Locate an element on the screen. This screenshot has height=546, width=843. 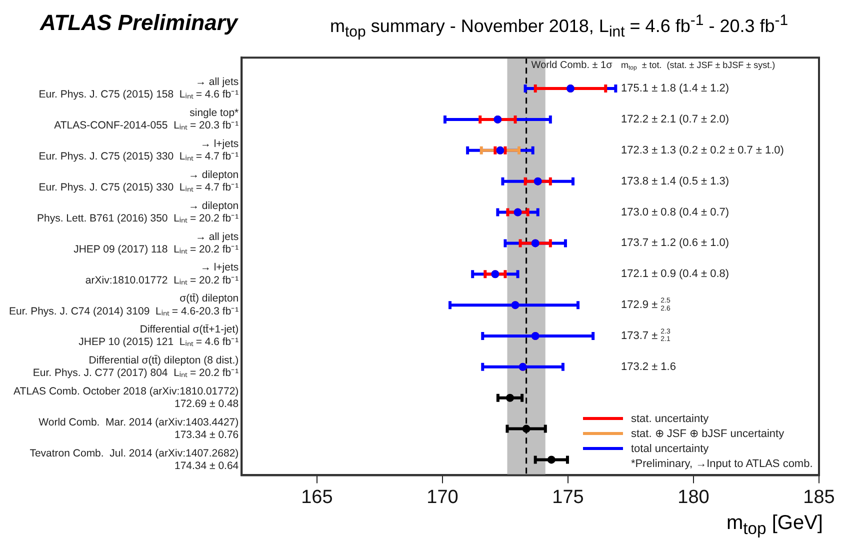
chart-subtitle: m$_{top}$ summary - November 2018, L$_{int}$ = 4.6 fb$^{-1}$ - 20.3 fb$^{-1}$ is located at coordinates (559, 26).